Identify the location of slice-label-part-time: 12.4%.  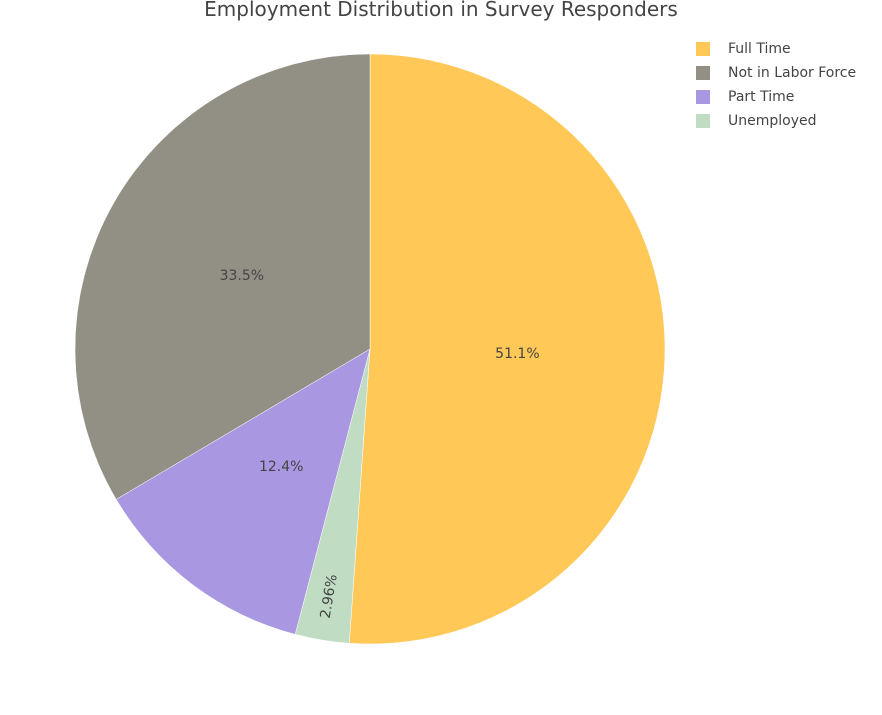
(281, 467).